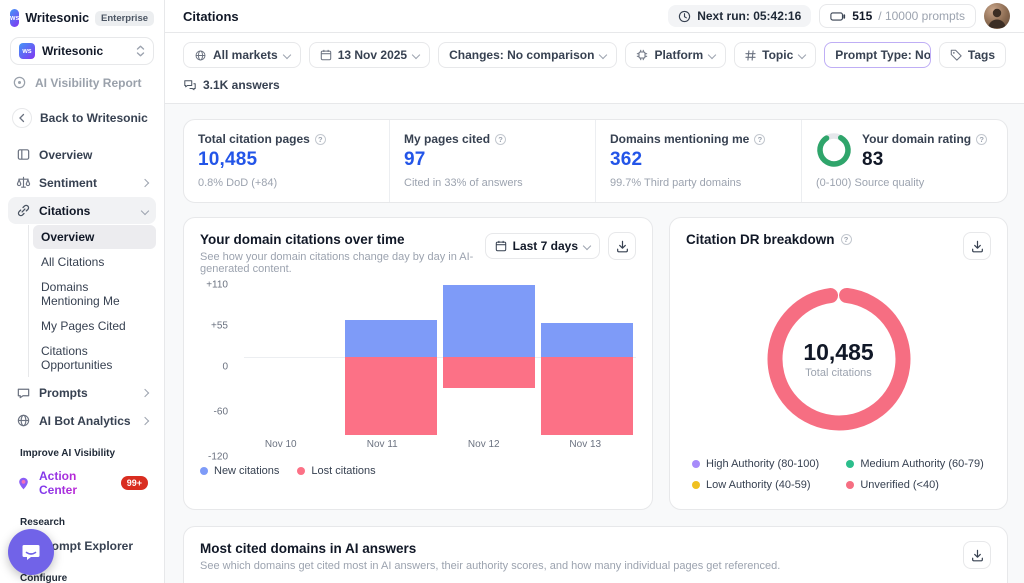 The height and width of the screenshot is (583, 1024). I want to click on subnav-item-my-pages-cited: My Pages Cited, so click(83, 326).